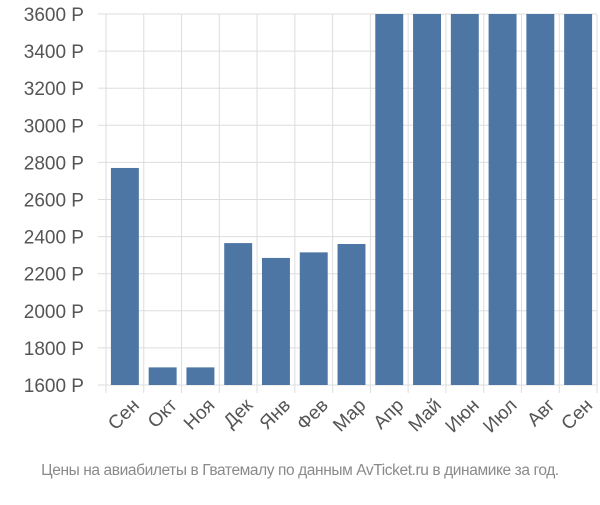  I want to click on x-tick-label: Июн, so click(463, 416).